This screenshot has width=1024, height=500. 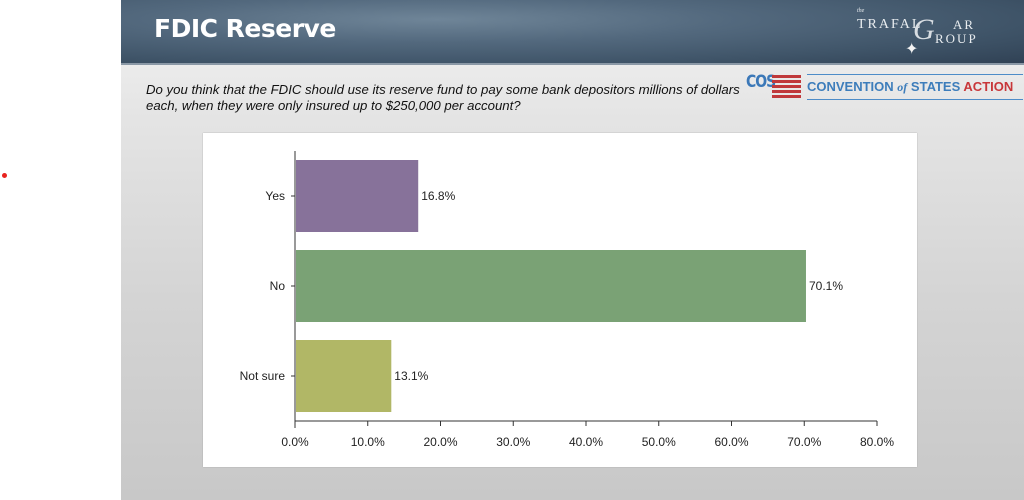 I want to click on x-tick-label: 20.0%, so click(x=440, y=442).